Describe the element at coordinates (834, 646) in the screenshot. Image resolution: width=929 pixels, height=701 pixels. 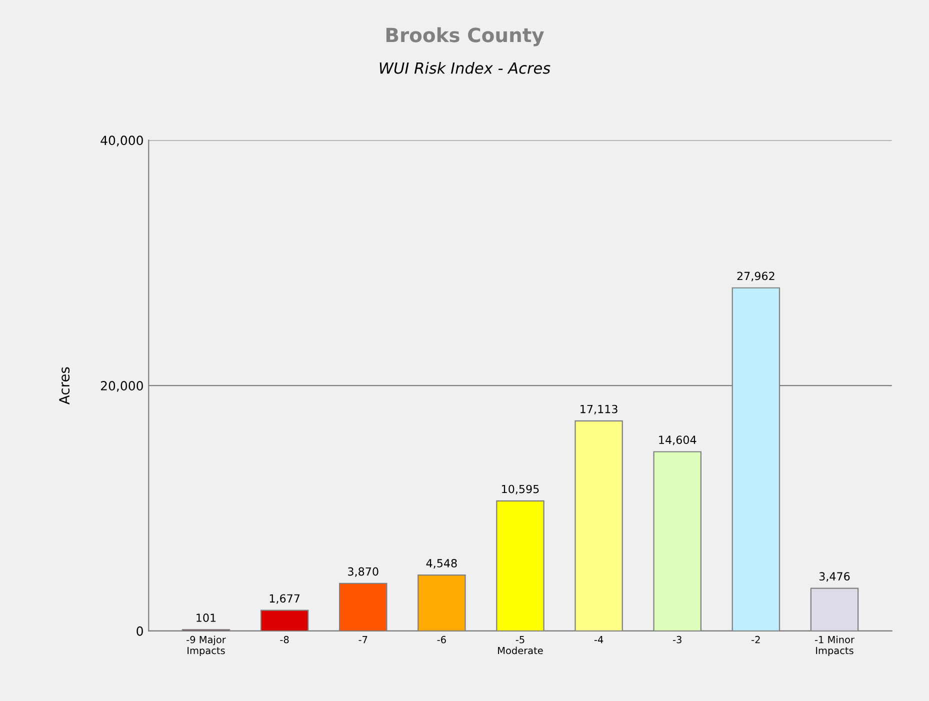
I see `x-tick-label: -1 Minor Impacts` at that location.